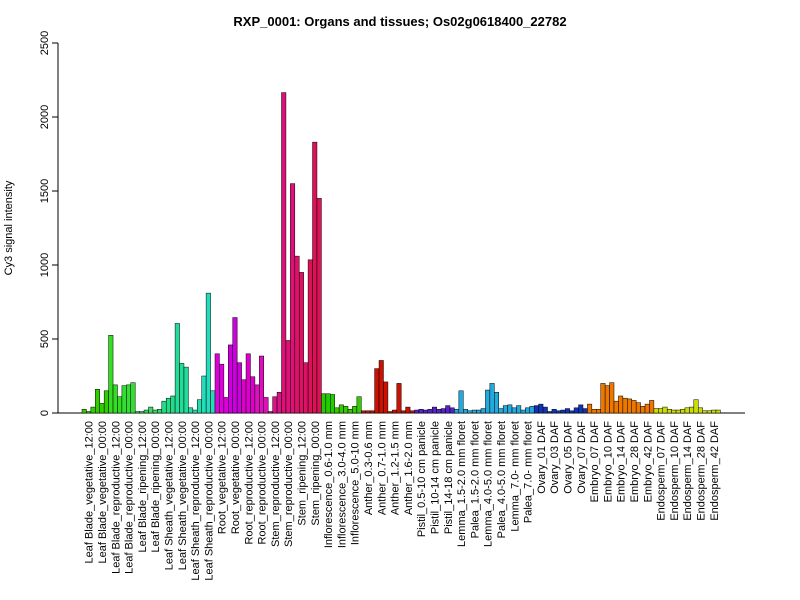 This screenshot has height=600, width=800. Describe the element at coordinates (635, 462) in the screenshot. I see `x-category-label: Embryo_28 DAF` at that location.